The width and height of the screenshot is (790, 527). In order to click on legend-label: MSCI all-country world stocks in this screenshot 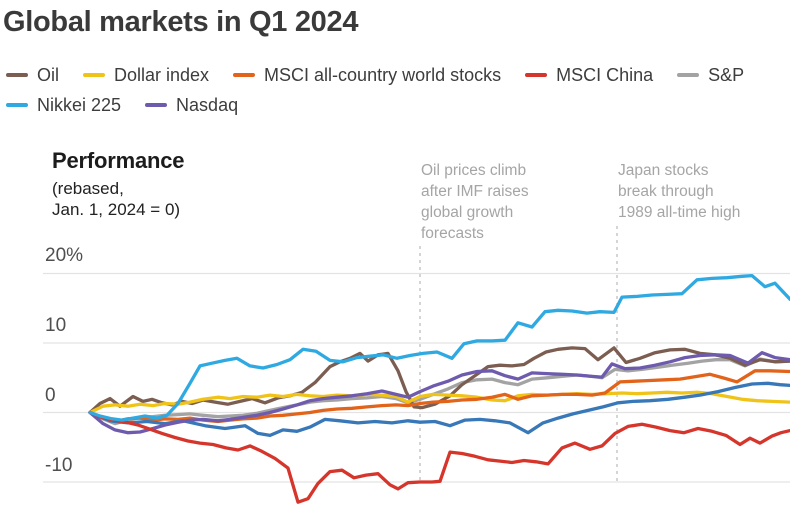, I will do `click(383, 74)`.